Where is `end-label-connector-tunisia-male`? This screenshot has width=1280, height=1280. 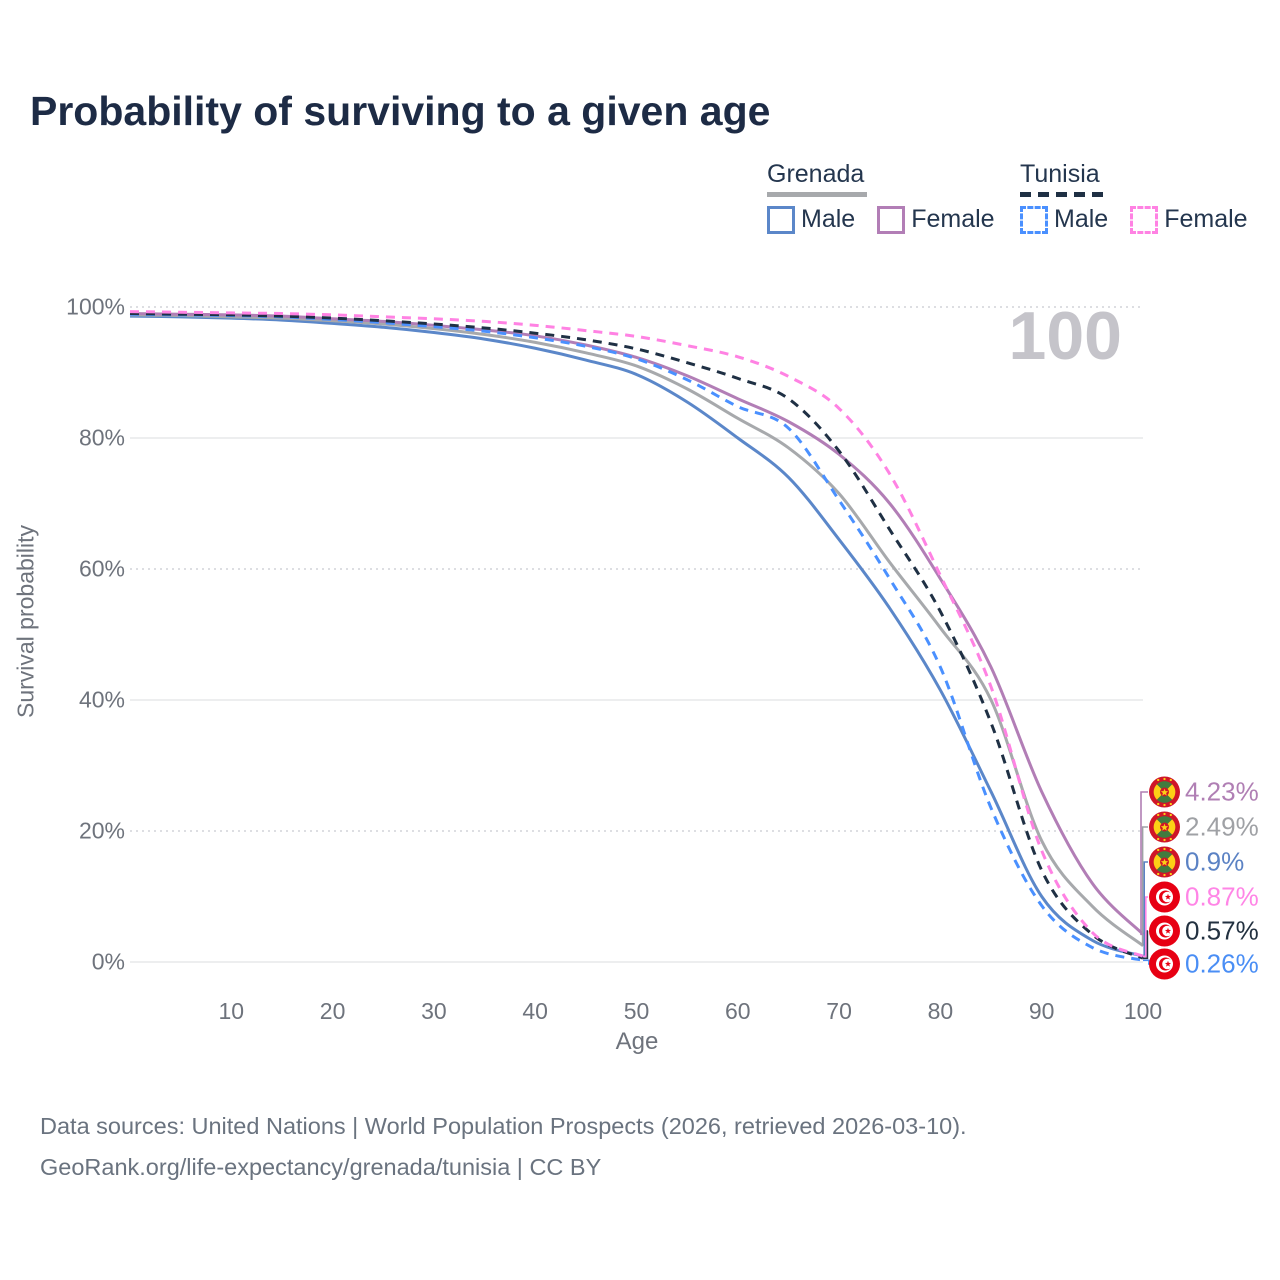
end-label-connector-tunisia-male is located at coordinates (1146, 962).